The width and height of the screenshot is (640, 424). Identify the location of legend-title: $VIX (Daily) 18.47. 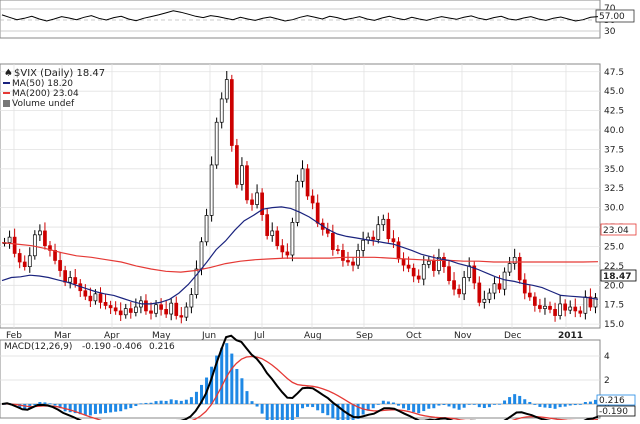
(59, 73).